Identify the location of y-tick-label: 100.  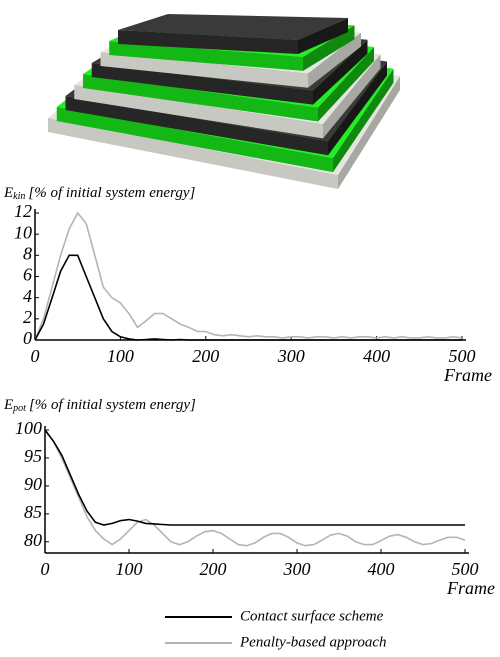
(28, 428).